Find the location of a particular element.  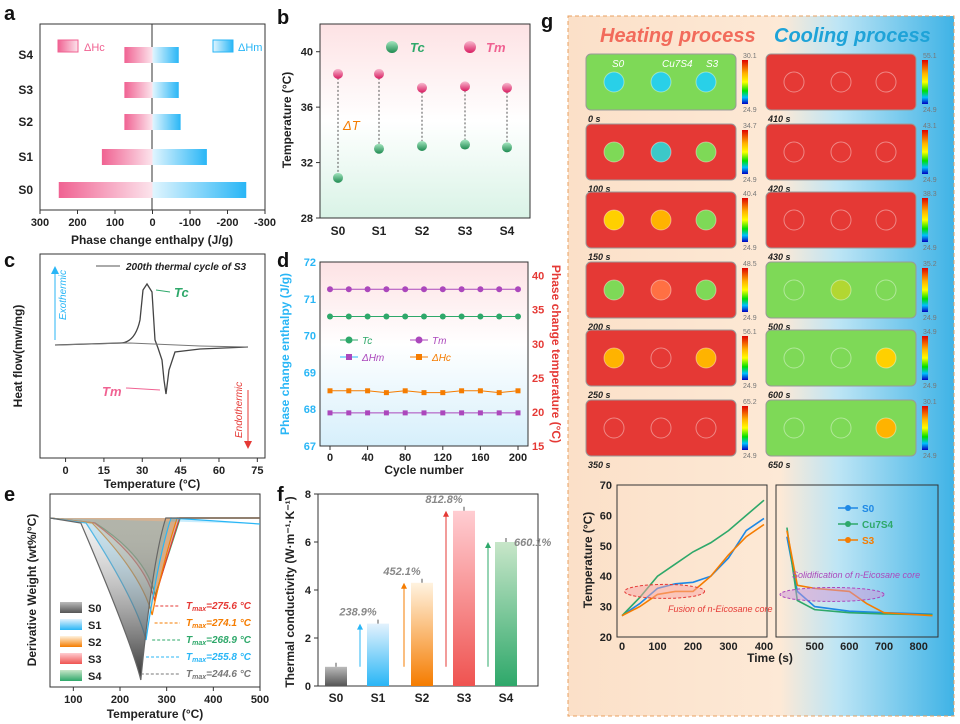

frame-time: 500 s is located at coordinates (779, 327).